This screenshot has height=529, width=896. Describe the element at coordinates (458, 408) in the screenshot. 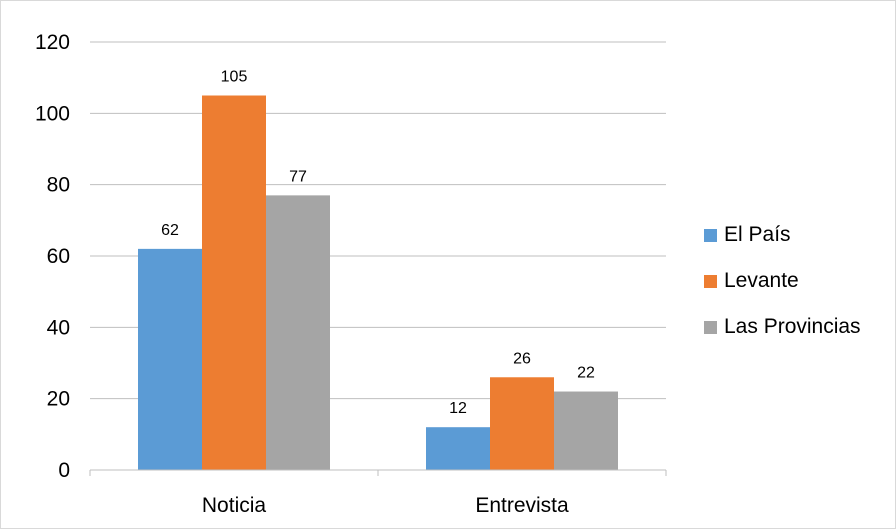

I see `data-label: 12` at that location.